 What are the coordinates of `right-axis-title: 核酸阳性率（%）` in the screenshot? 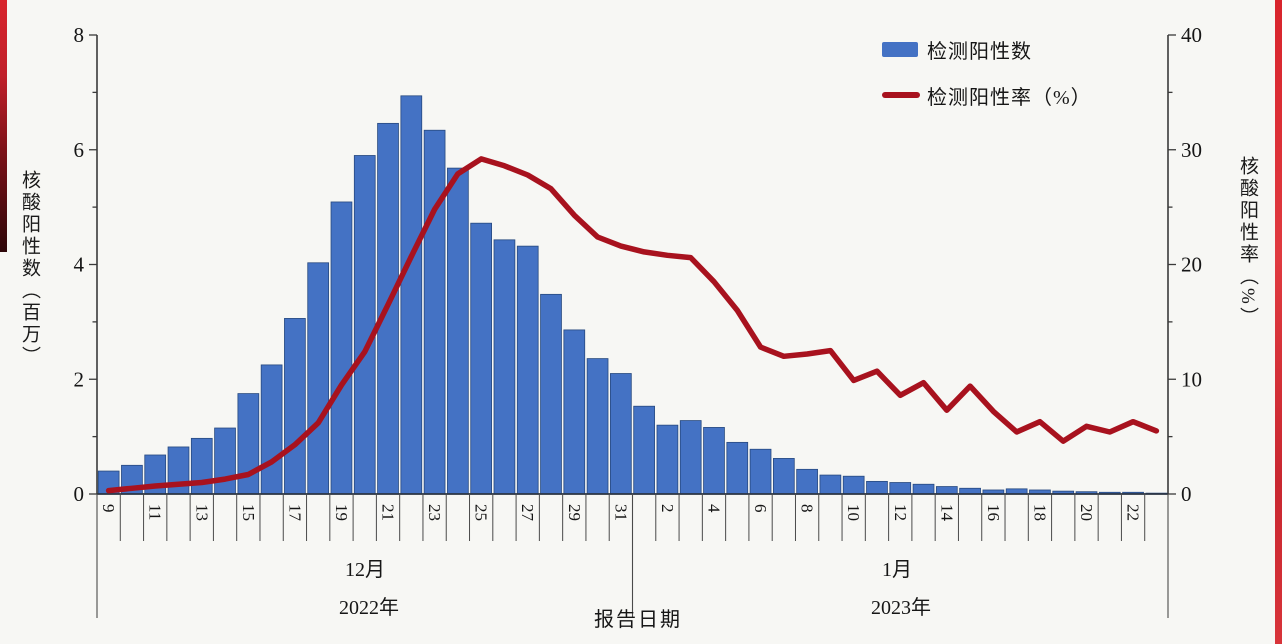 It's located at (1247, 242).